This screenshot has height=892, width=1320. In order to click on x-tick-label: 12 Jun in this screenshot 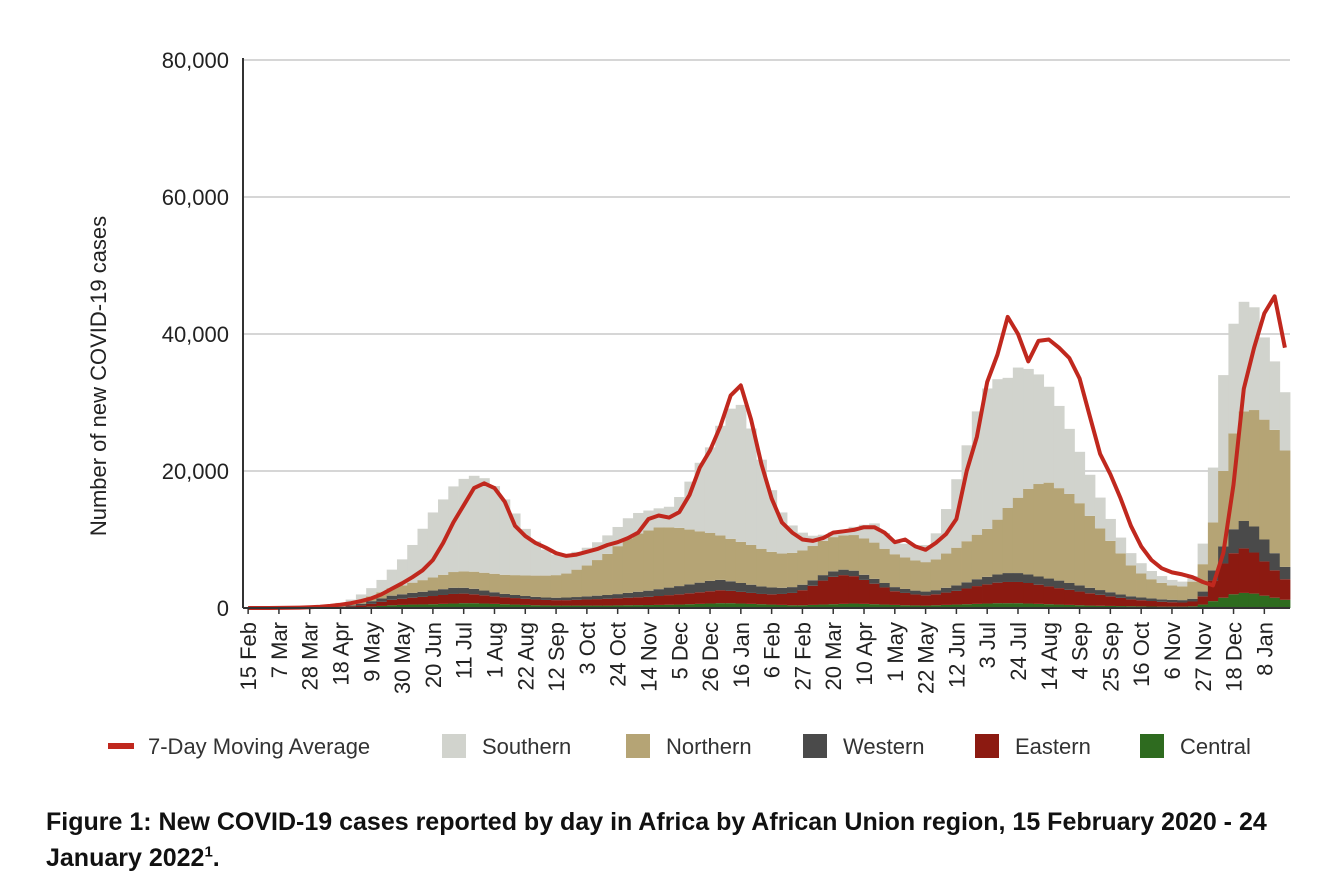, I will do `click(956, 655)`.